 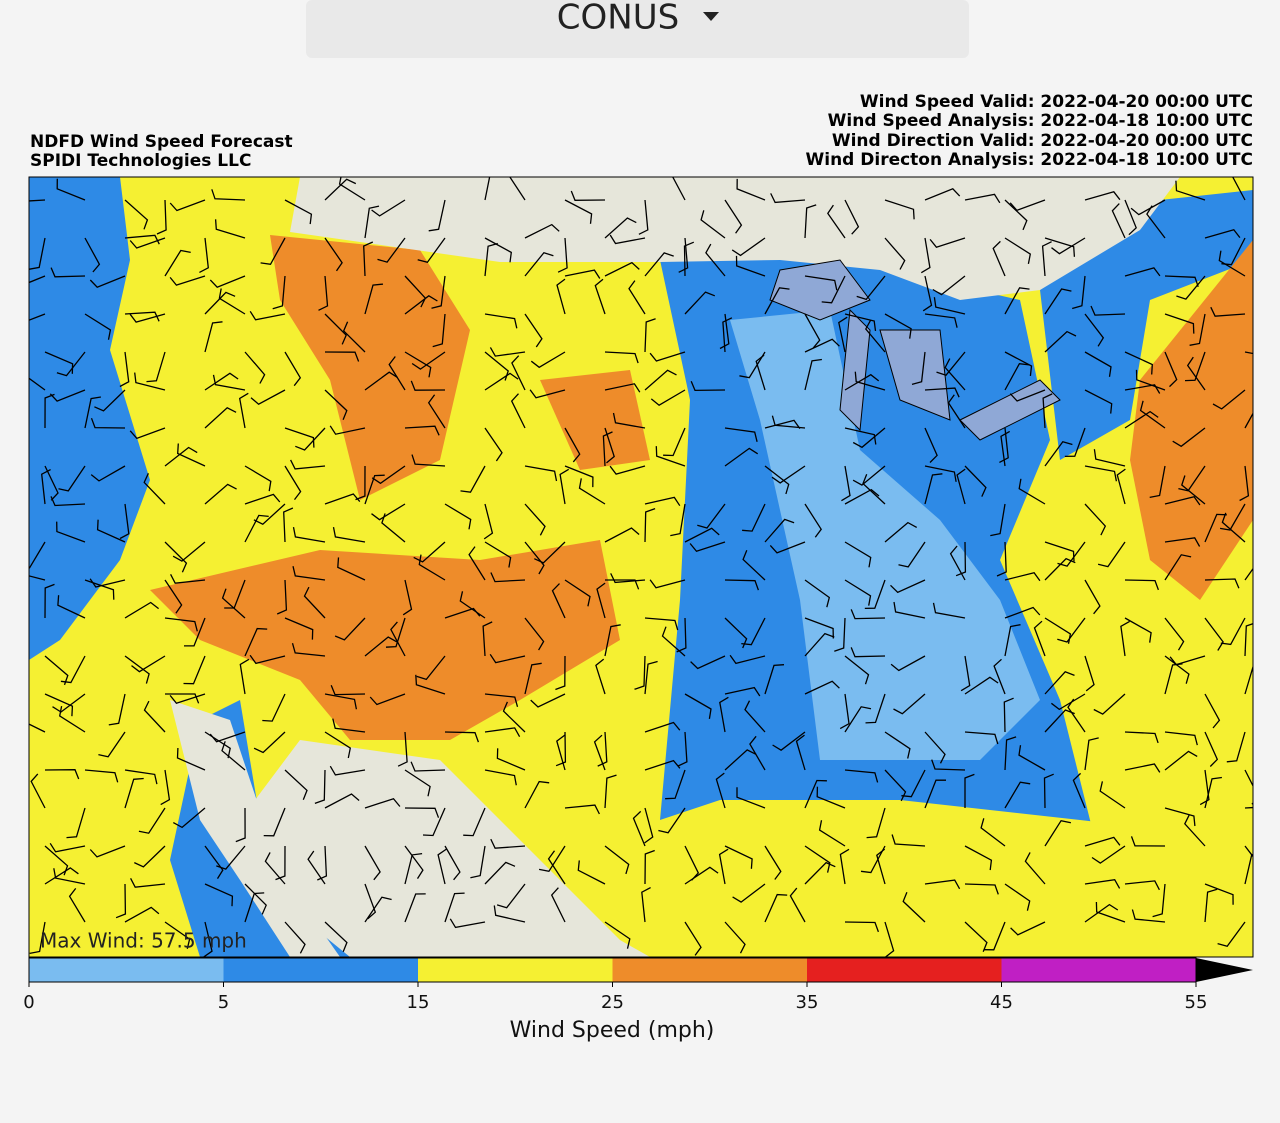 I want to click on wind-region, so click(x=595, y=420).